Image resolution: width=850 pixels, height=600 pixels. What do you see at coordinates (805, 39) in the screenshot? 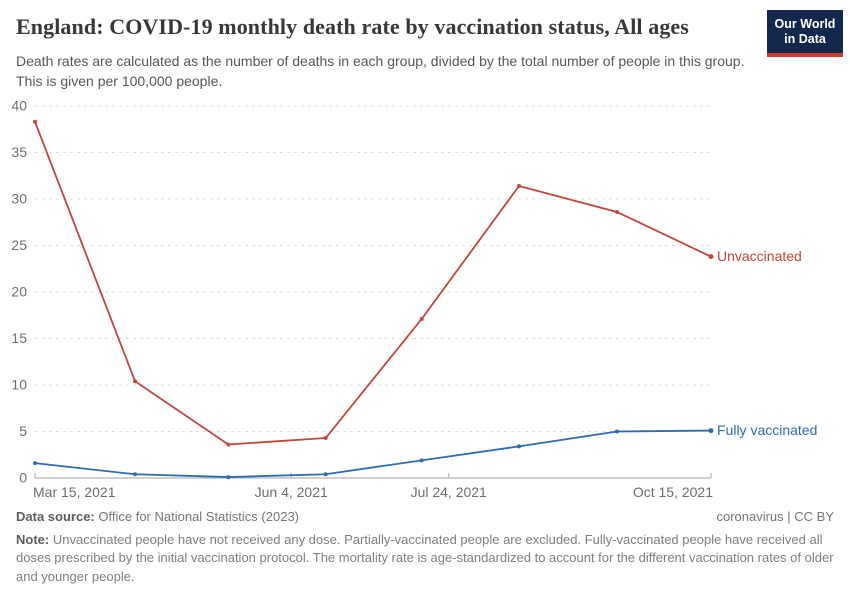
I see `logo-line2: in Data` at bounding box center [805, 39].